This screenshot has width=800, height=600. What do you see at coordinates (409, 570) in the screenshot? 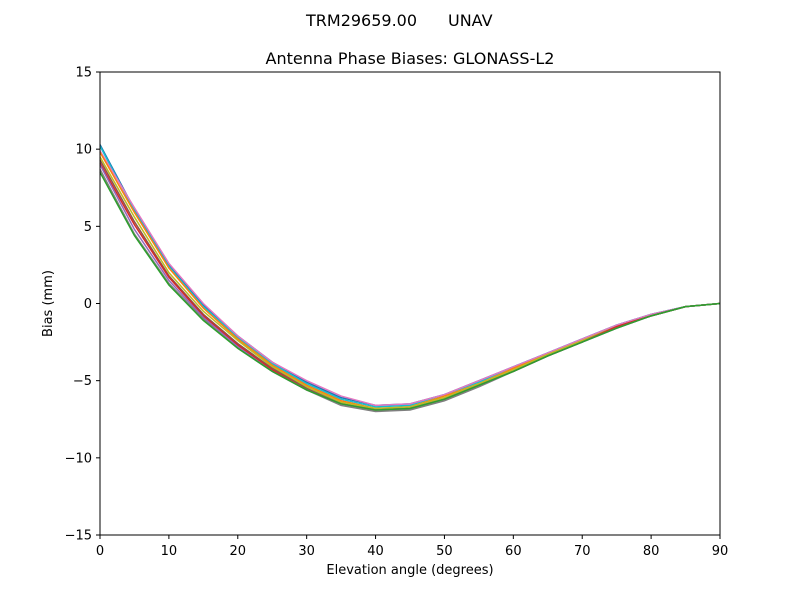
I see `x-axis-label: Elevation angle (degrees)` at bounding box center [409, 570].